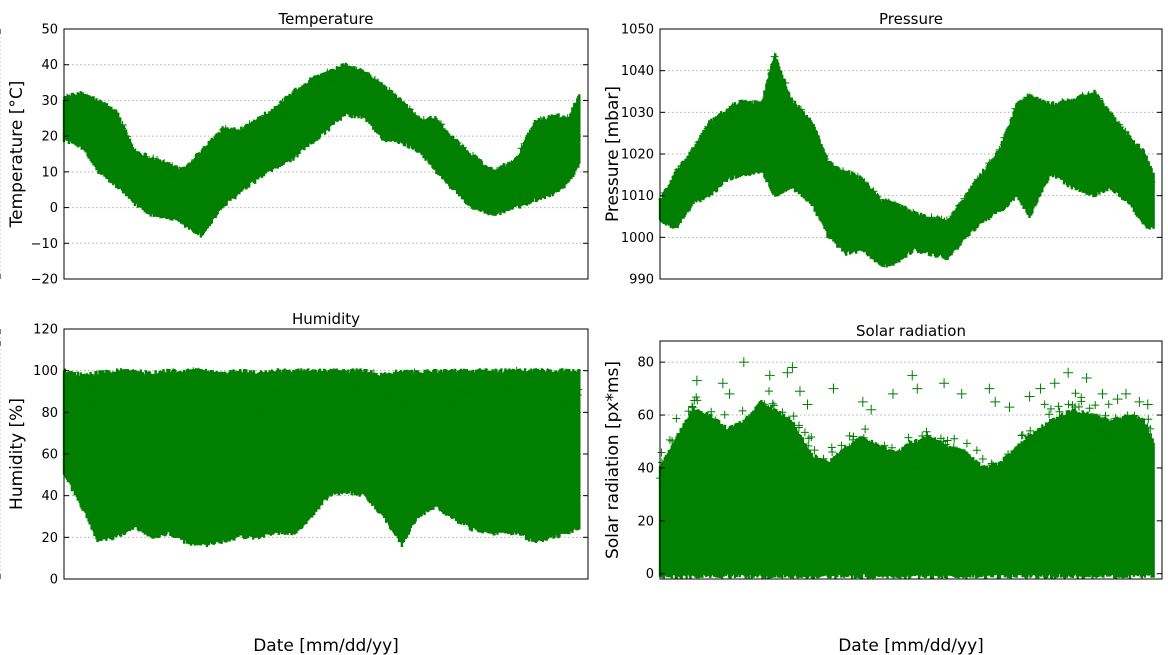 The height and width of the screenshot is (655, 1168). What do you see at coordinates (49, 413) in the screenshot?
I see `humidity-ytick-label: 80` at bounding box center [49, 413].